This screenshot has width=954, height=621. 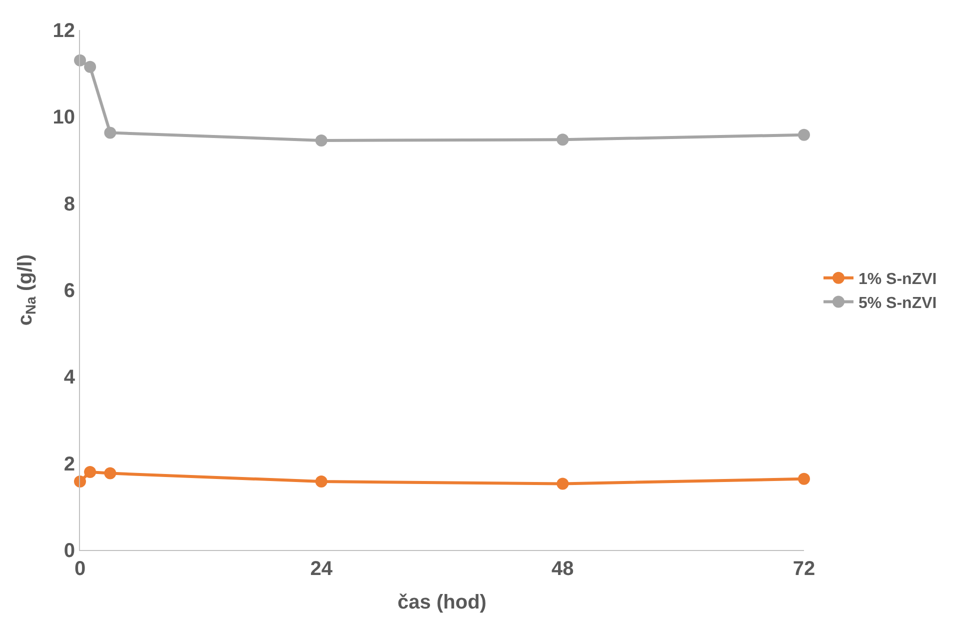 I want to click on y-tick-label: 10, so click(x=63, y=117).